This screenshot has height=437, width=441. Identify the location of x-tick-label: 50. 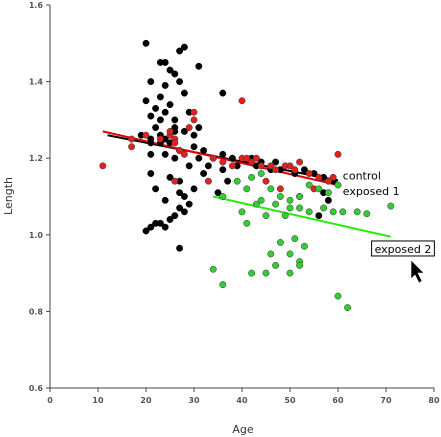
(290, 400).